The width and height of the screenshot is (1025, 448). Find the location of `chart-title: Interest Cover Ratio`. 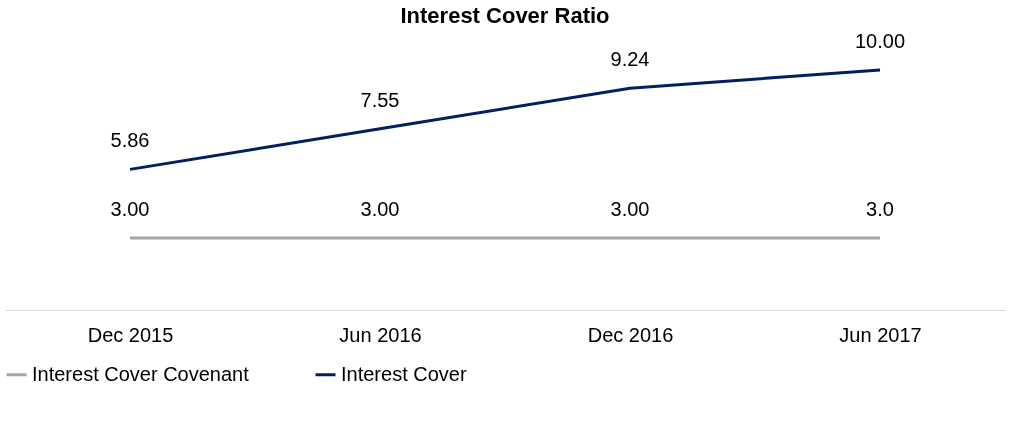

chart-title: Interest Cover Ratio is located at coordinates (505, 15).